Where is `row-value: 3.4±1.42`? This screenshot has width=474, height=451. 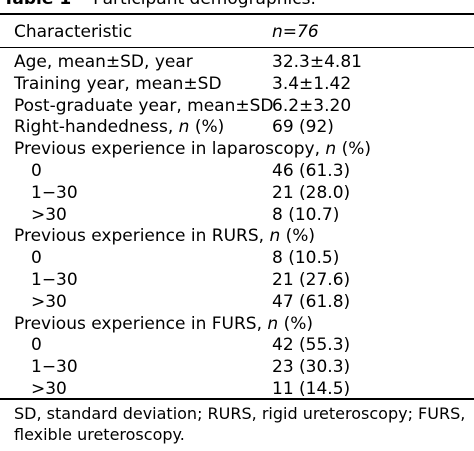
row-value: 3.4±1.42 is located at coordinates (312, 83).